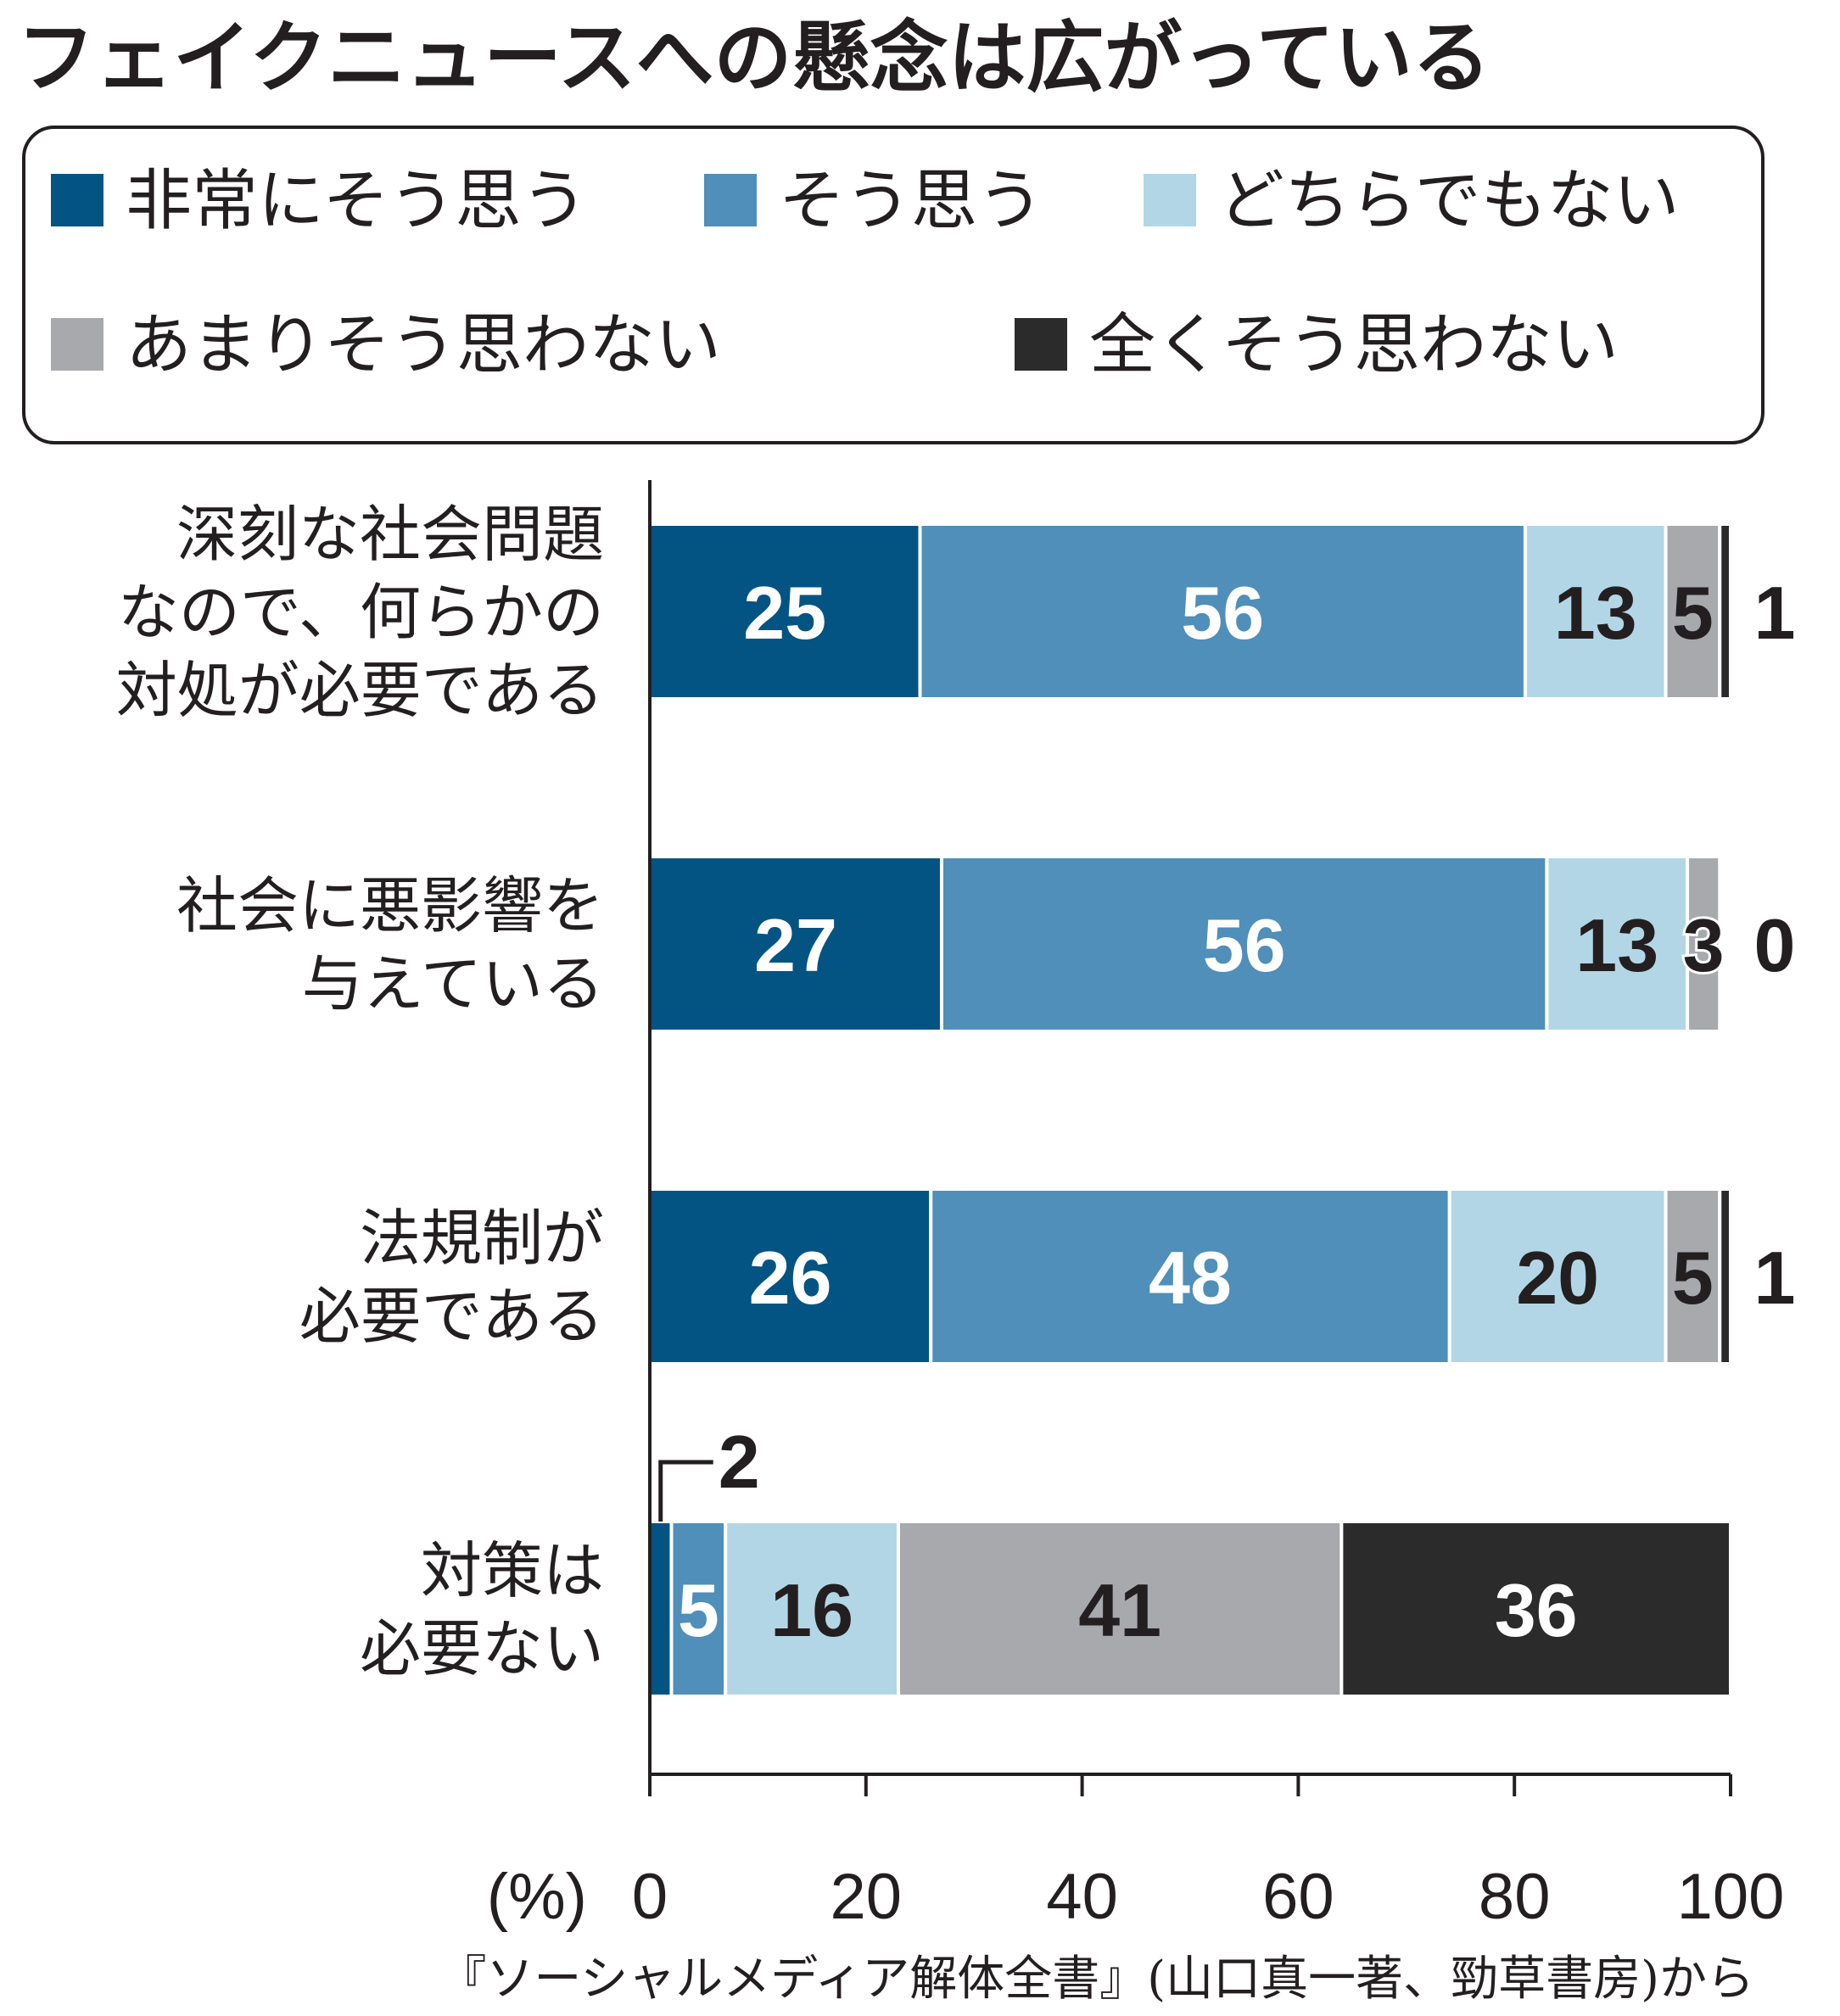 The image size is (1840, 2016). I want to click on data-label: 48, so click(1191, 1278).